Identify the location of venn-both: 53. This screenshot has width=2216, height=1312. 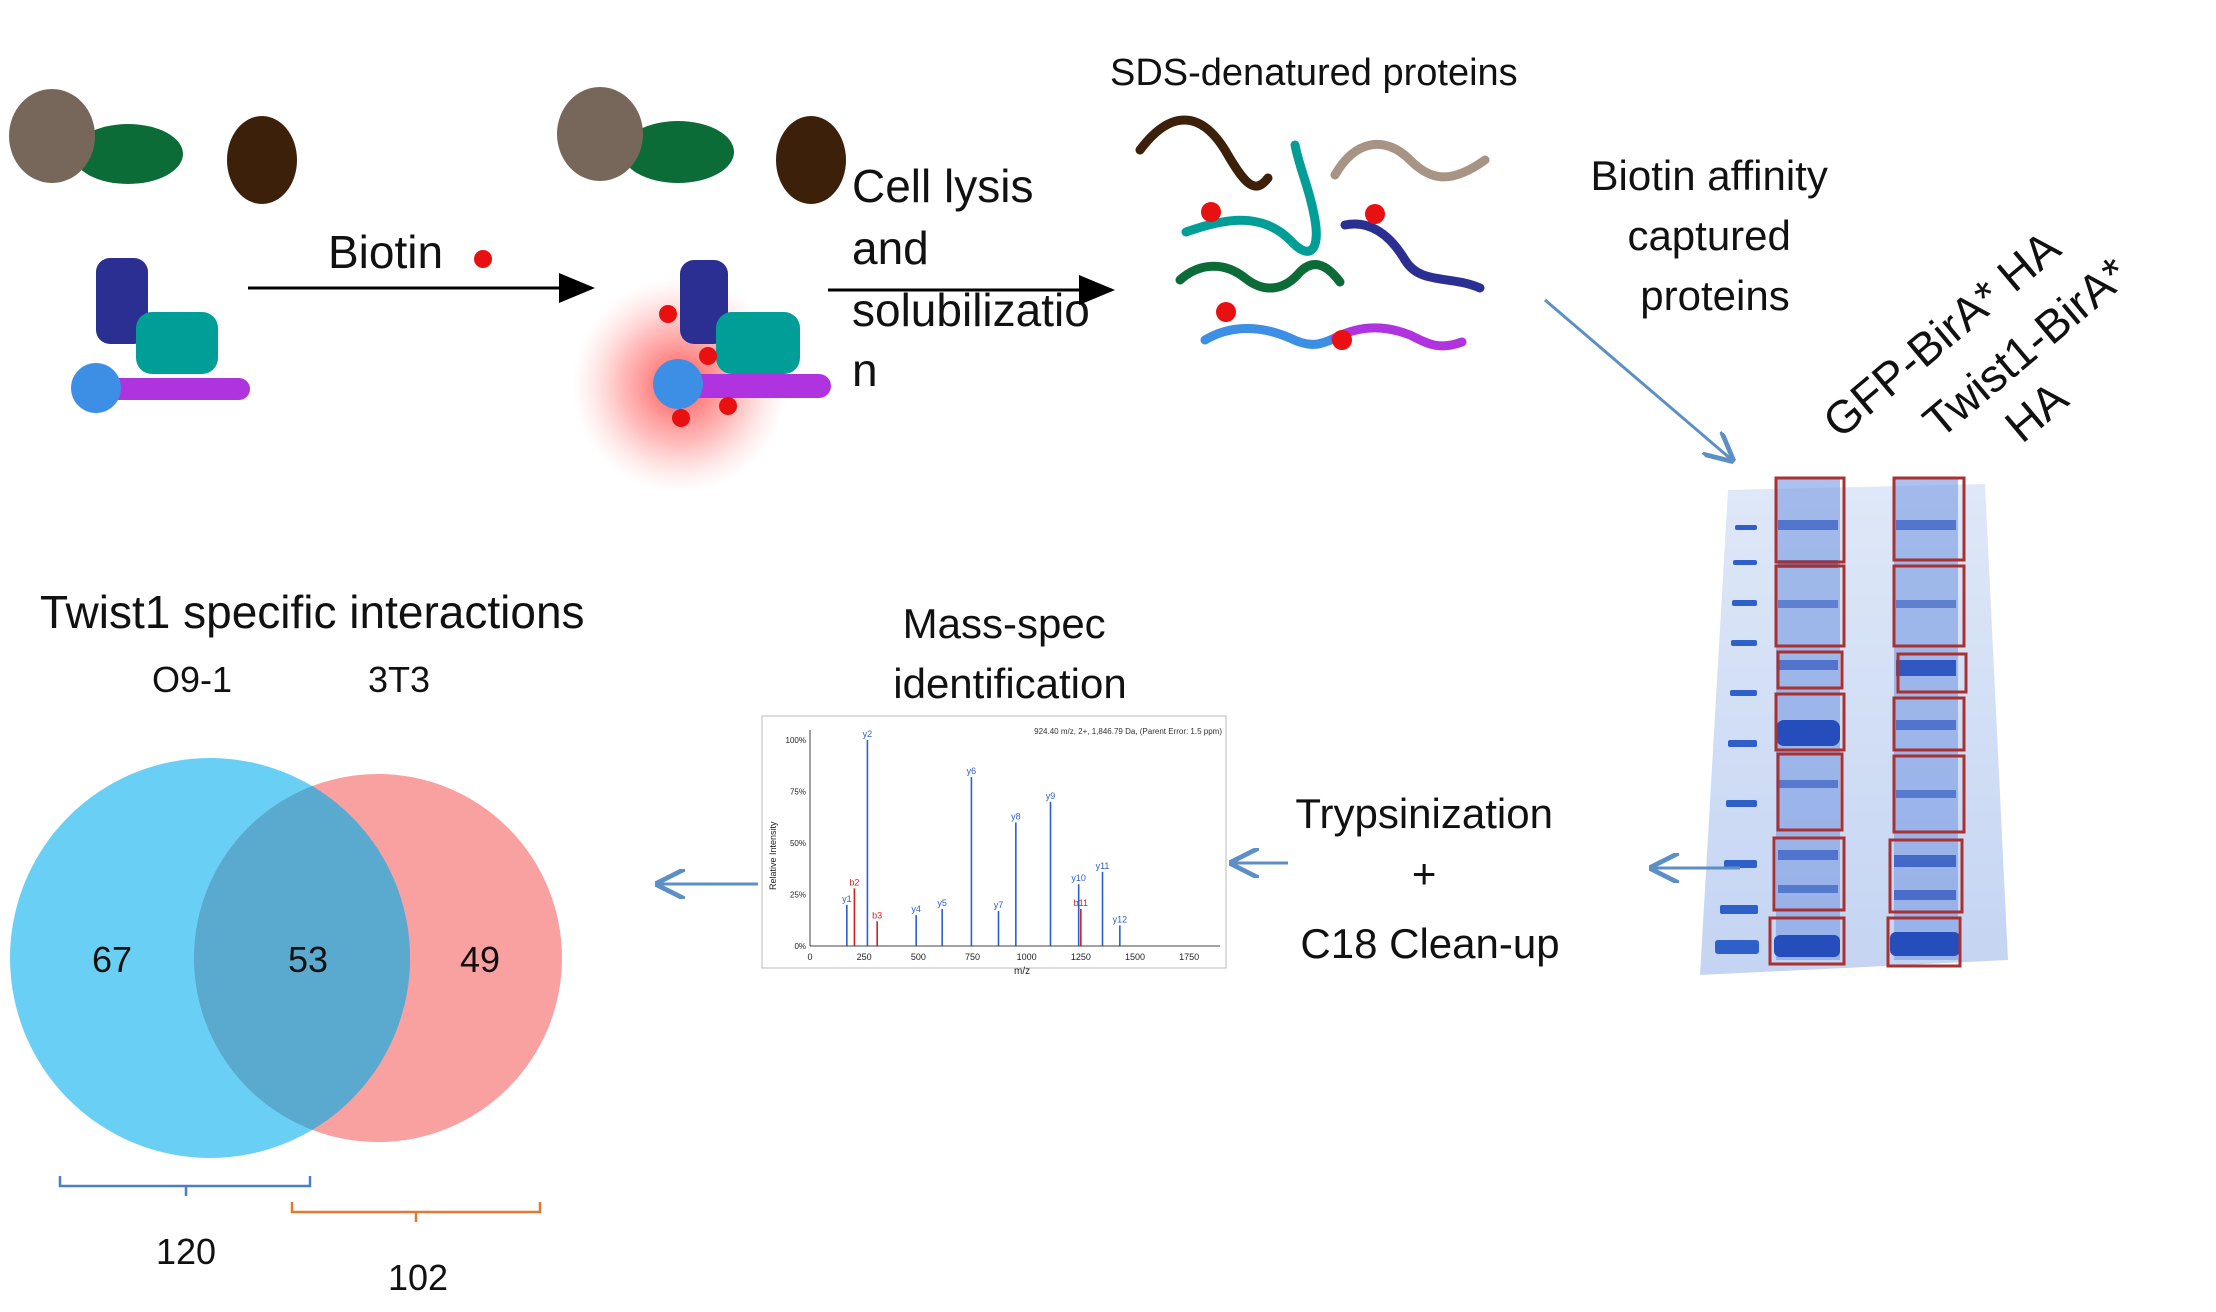
(308, 959).